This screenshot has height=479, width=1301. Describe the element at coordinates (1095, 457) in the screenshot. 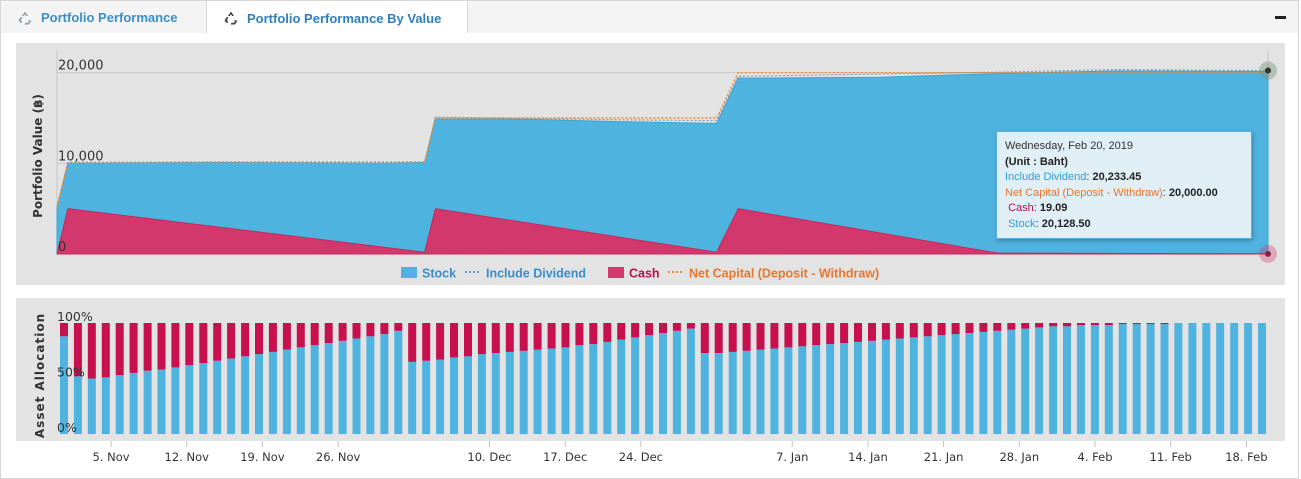

I see `xtick-label: 4. Feb` at that location.